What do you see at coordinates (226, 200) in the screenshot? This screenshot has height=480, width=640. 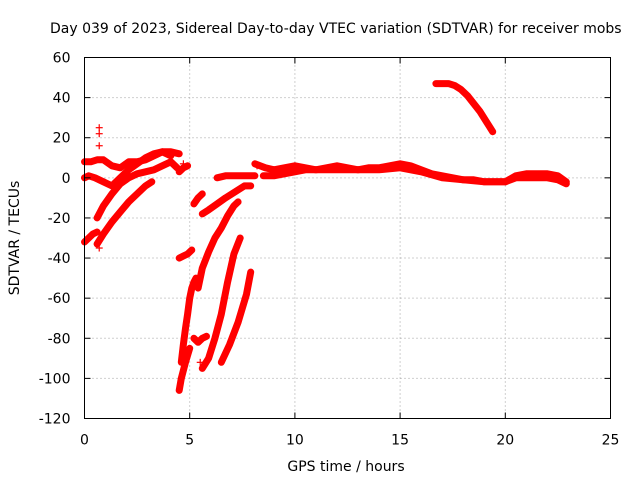 I see `series-arc-o` at bounding box center [226, 200].